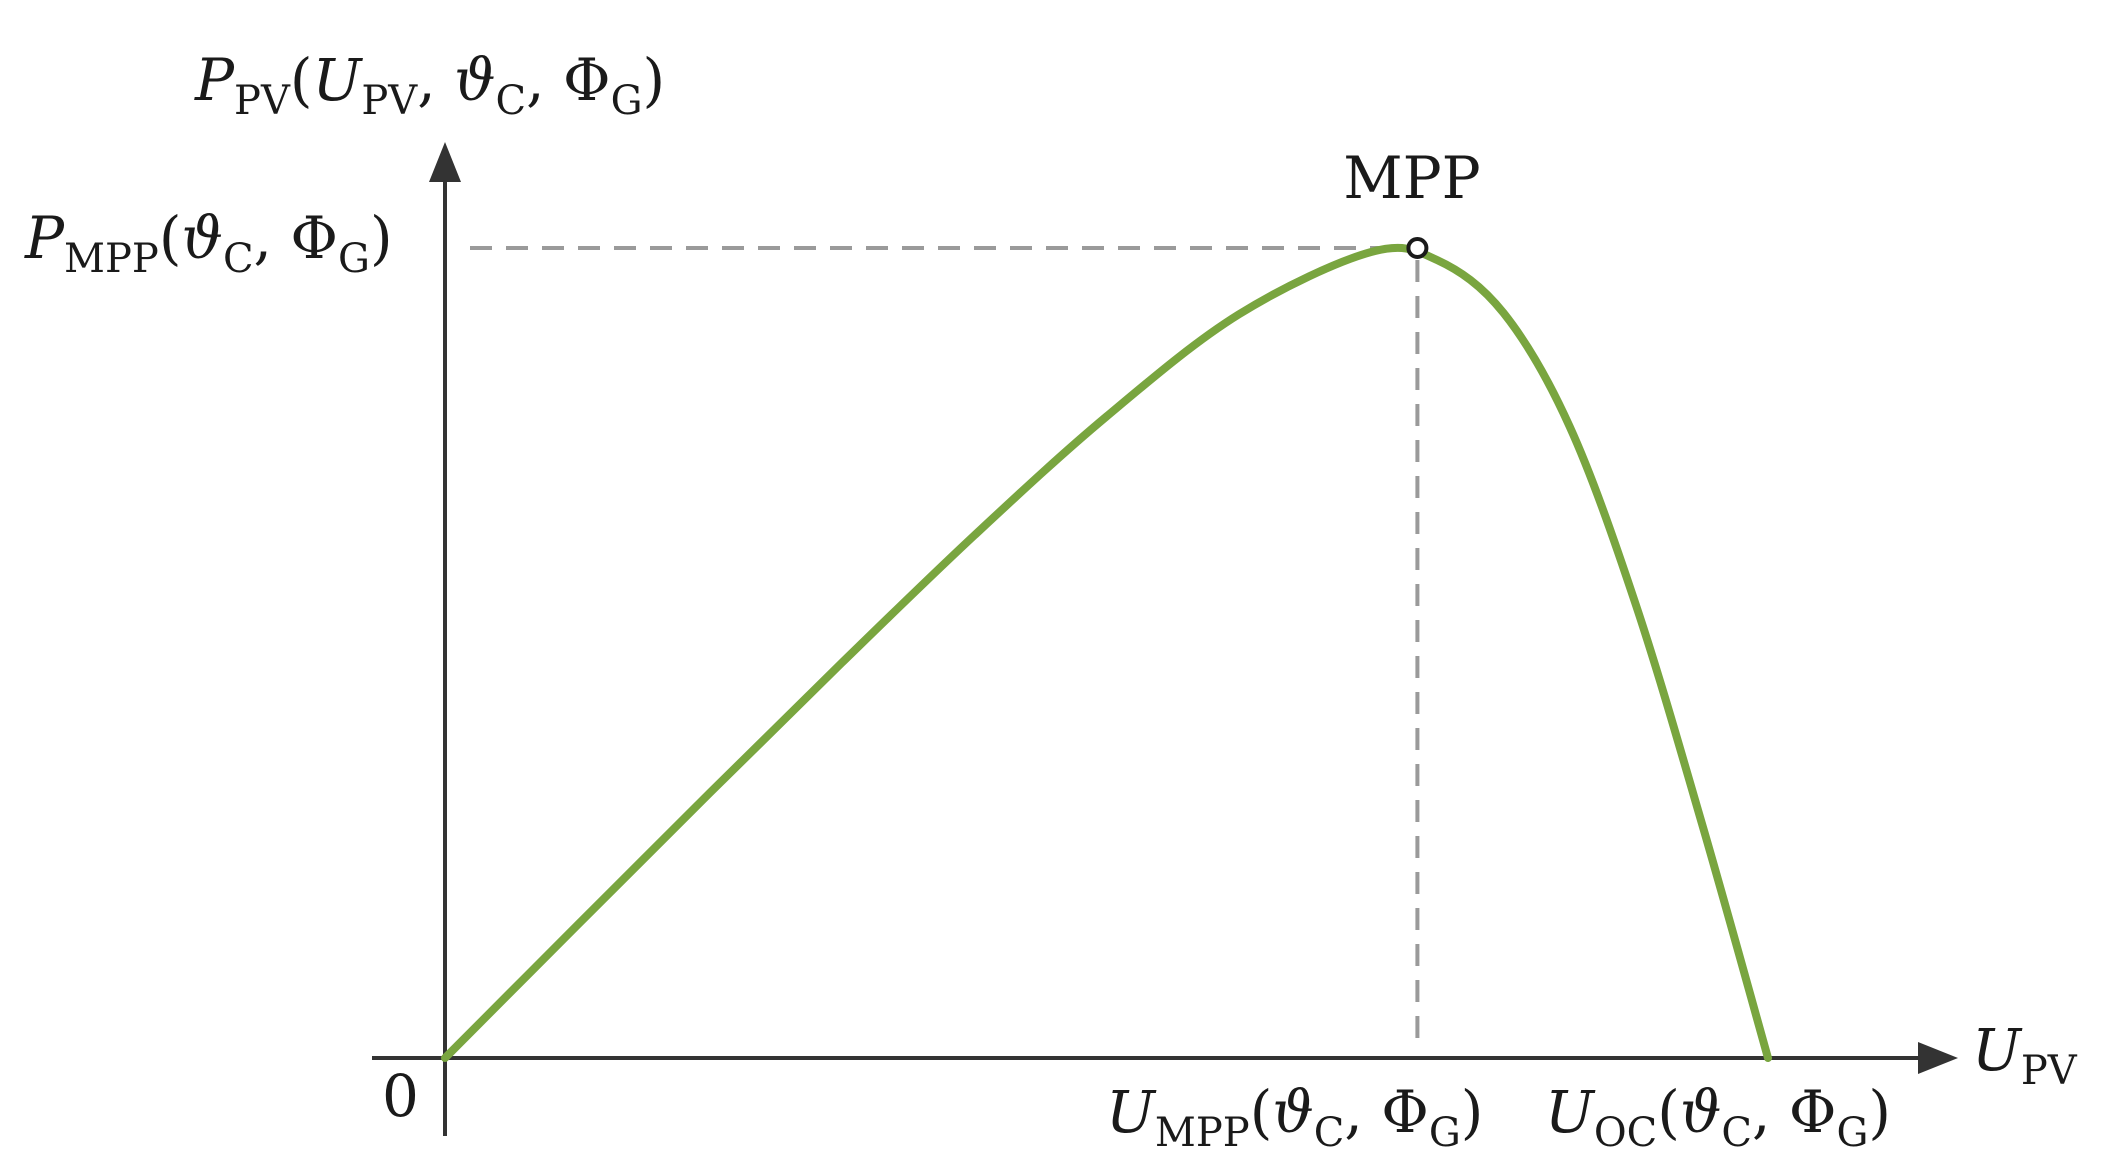  Describe the element at coordinates (429, 85) in the screenshot. I see `y-axis-label: PPV(UPV, ϑC, ΦG)` at that location.